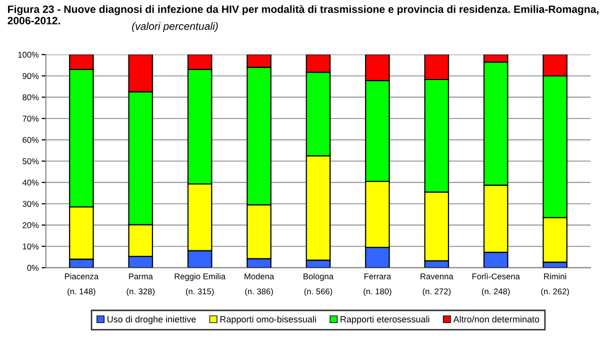  What do you see at coordinates (437, 285) in the screenshot?
I see `x-tick-label: Ravenna (n. 272)` at bounding box center [437, 285].